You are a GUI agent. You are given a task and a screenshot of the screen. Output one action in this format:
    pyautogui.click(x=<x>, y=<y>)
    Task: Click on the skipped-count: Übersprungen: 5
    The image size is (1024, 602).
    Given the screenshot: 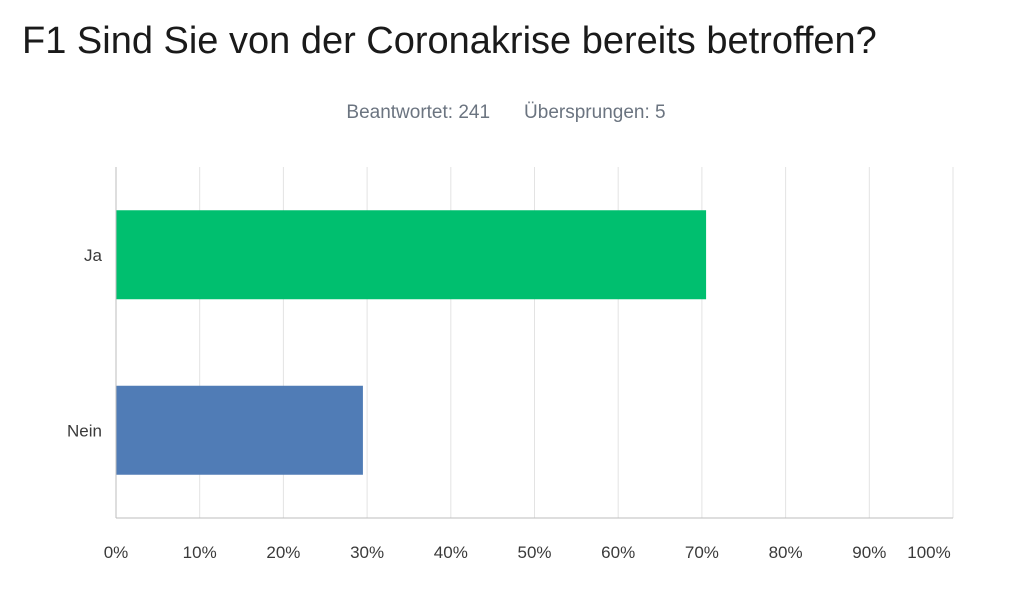 What is the action you would take?
    pyautogui.click(x=595, y=112)
    